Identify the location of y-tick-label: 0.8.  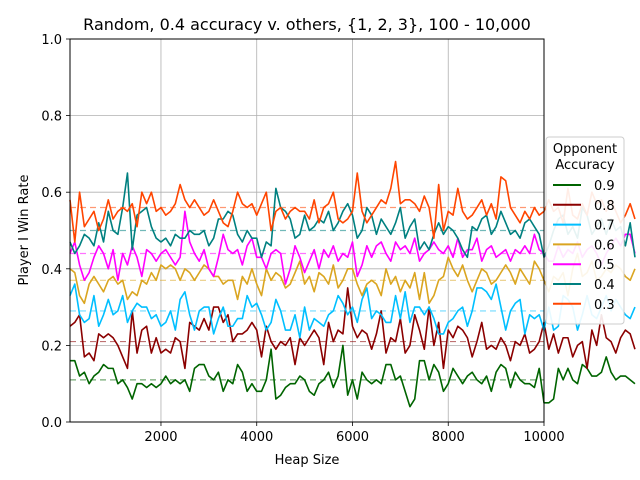
(51, 117).